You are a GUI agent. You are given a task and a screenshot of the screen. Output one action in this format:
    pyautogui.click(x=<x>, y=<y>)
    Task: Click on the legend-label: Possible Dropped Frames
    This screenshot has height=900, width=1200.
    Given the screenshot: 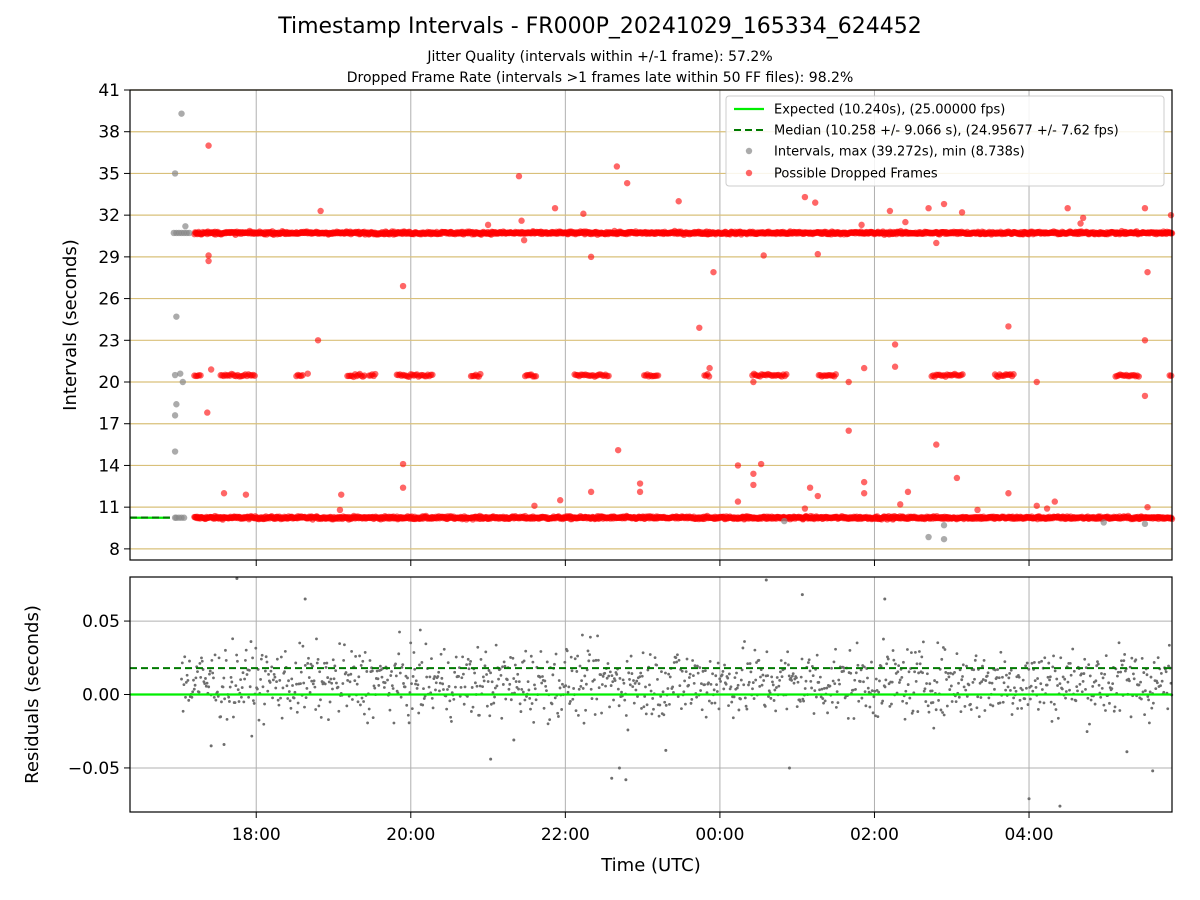 What is the action you would take?
    pyautogui.click(x=856, y=174)
    